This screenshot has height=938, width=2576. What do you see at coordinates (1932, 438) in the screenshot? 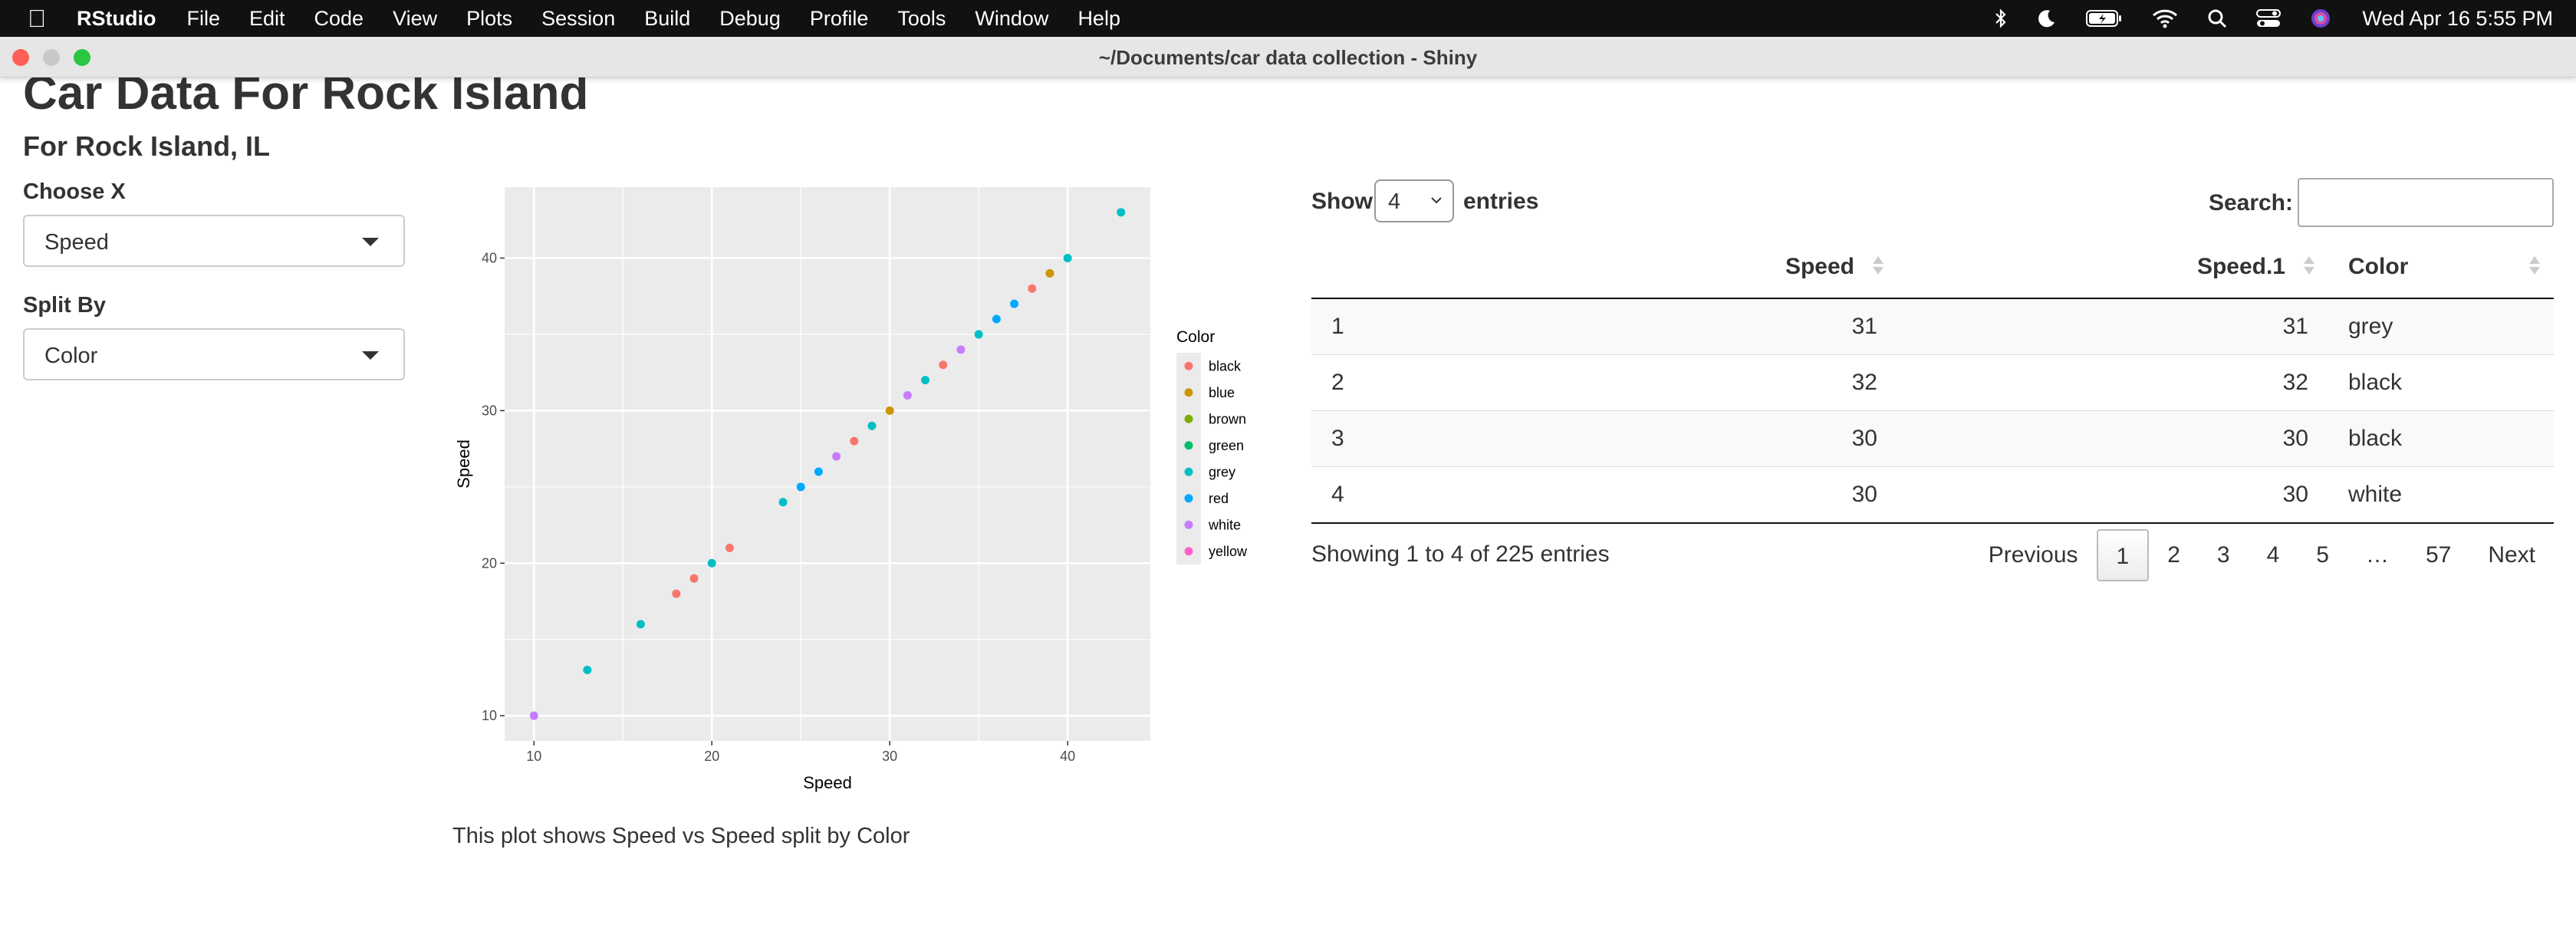
I see `table-row: 3 30 30 black` at bounding box center [1932, 438].